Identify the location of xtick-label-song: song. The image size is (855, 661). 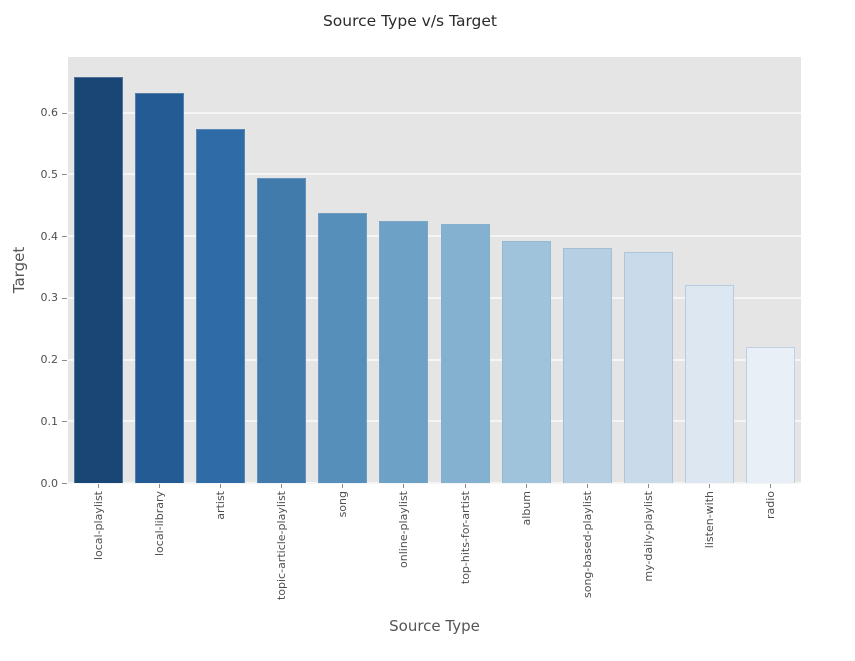
(349, 504).